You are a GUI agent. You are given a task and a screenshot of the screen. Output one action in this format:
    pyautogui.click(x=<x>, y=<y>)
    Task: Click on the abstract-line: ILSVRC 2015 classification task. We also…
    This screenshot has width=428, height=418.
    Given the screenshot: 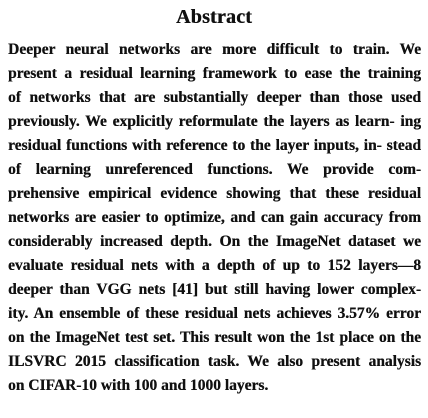 What is the action you would take?
    pyautogui.click(x=214, y=361)
    